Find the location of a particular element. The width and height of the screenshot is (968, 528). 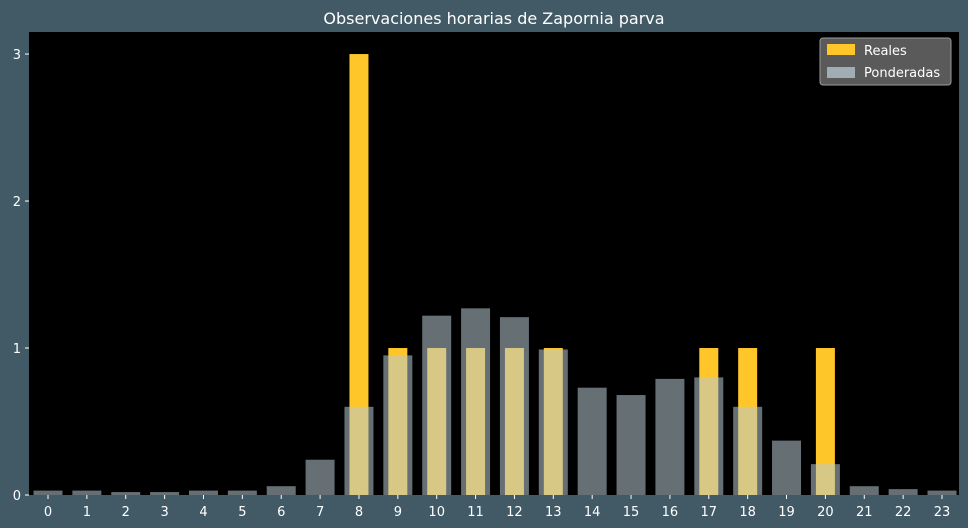

x-tick-label-11: 11 is located at coordinates (475, 512).